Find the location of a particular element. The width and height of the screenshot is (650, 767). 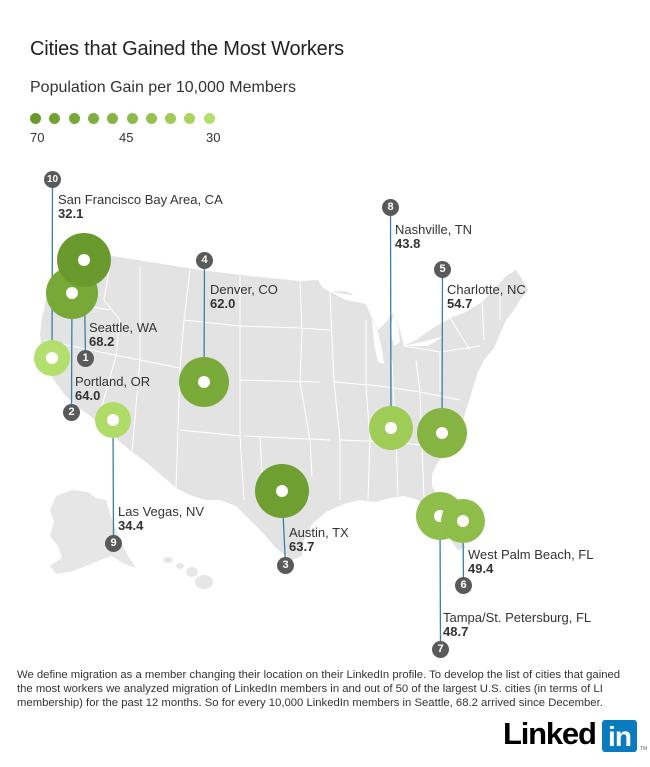

city-name: Charlotte, NC is located at coordinates (486, 289).